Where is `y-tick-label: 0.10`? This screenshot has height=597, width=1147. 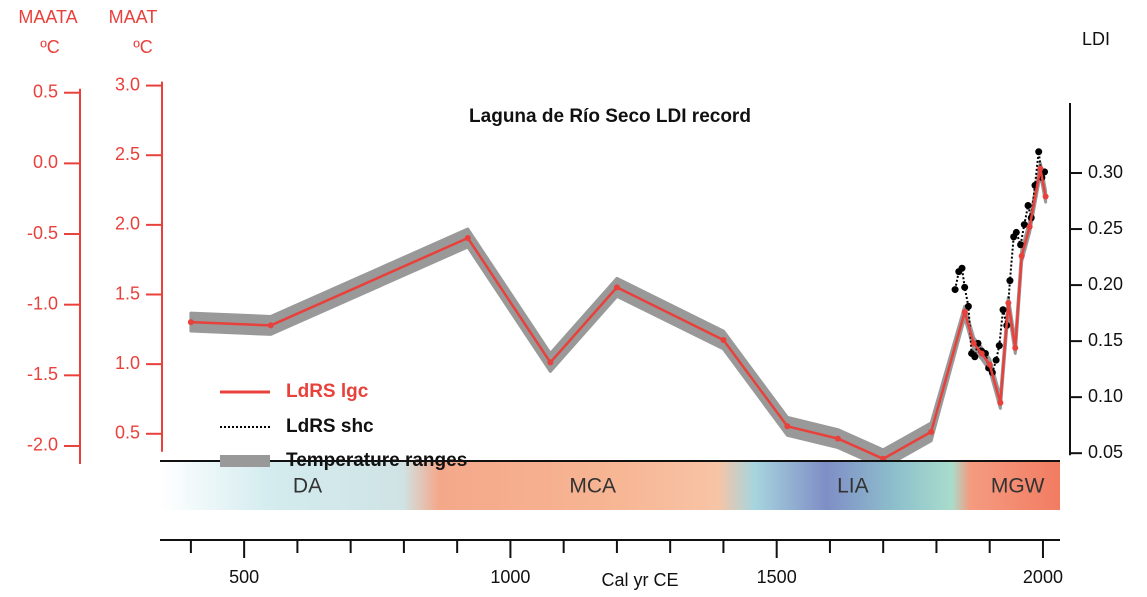
y-tick-label: 0.10 is located at coordinates (1105, 396).